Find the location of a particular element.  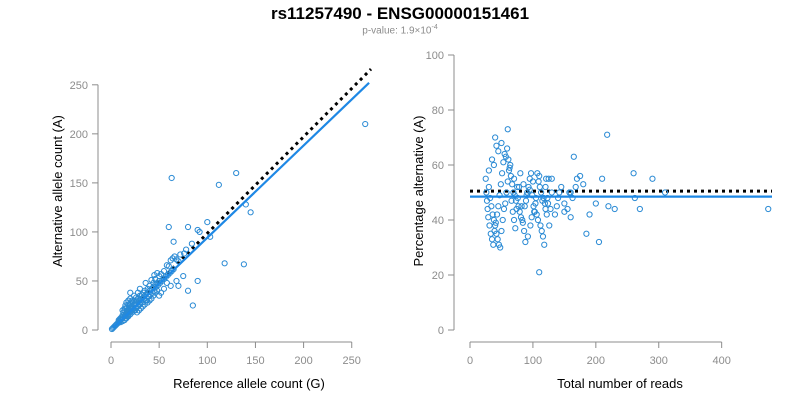

y-axis: 0 20 40 60 80 100 is located at coordinates (440, 193).